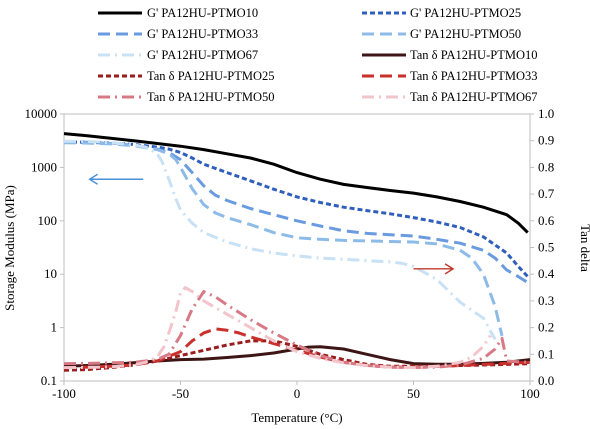  Describe the element at coordinates (473, 76) in the screenshot. I see `legend-label: Tan δ PA12HU-PTMO33` at that location.